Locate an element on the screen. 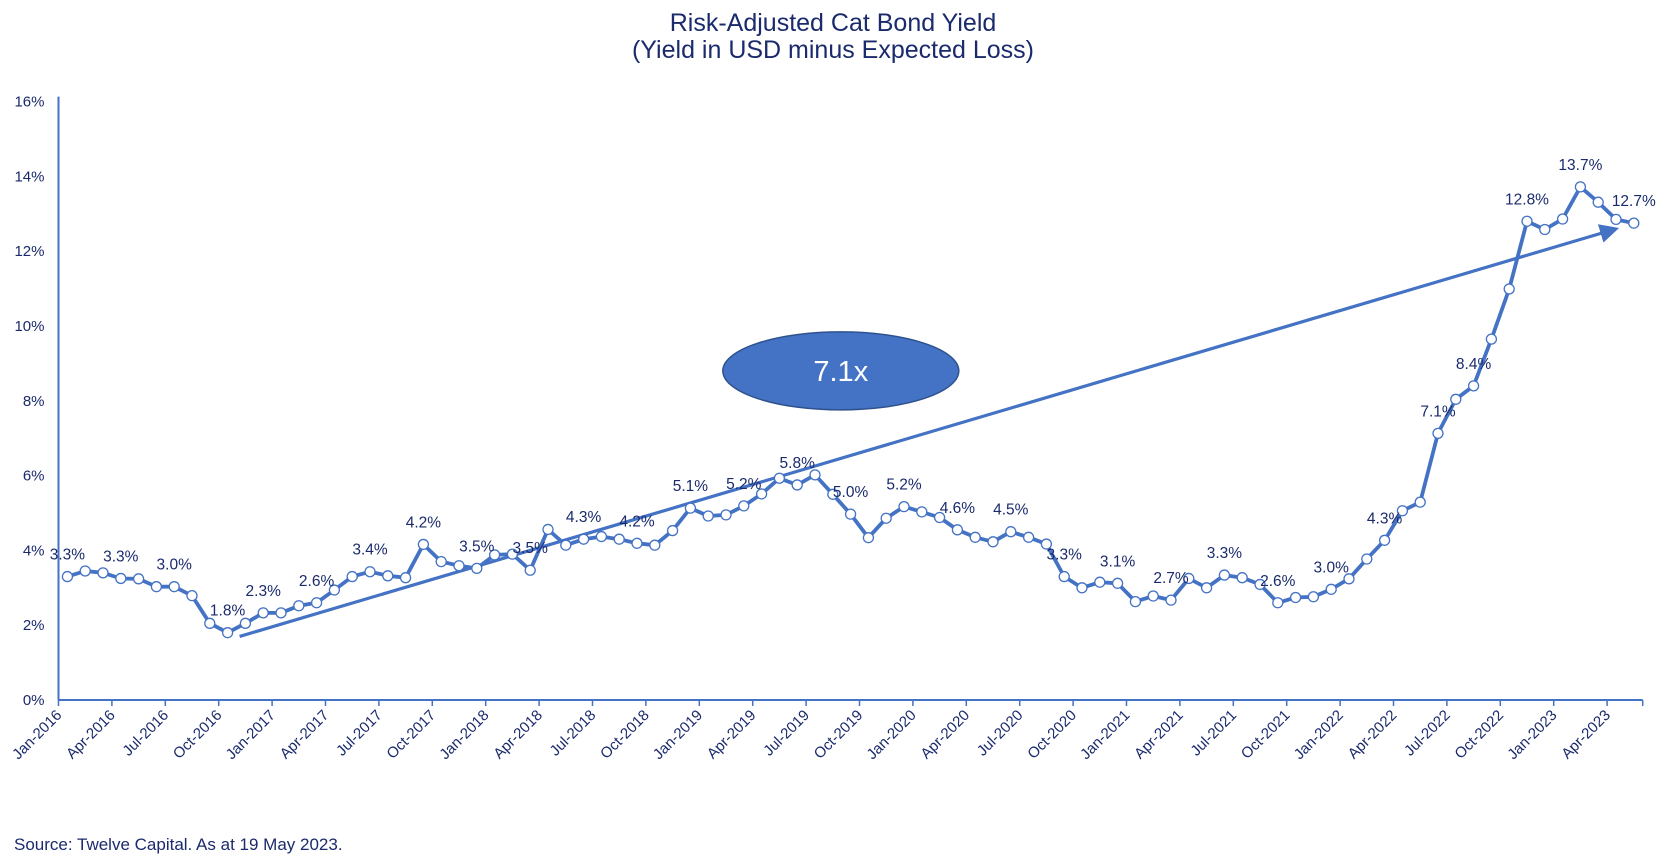  x-tick-label: Jan-2020 is located at coordinates (891, 735).